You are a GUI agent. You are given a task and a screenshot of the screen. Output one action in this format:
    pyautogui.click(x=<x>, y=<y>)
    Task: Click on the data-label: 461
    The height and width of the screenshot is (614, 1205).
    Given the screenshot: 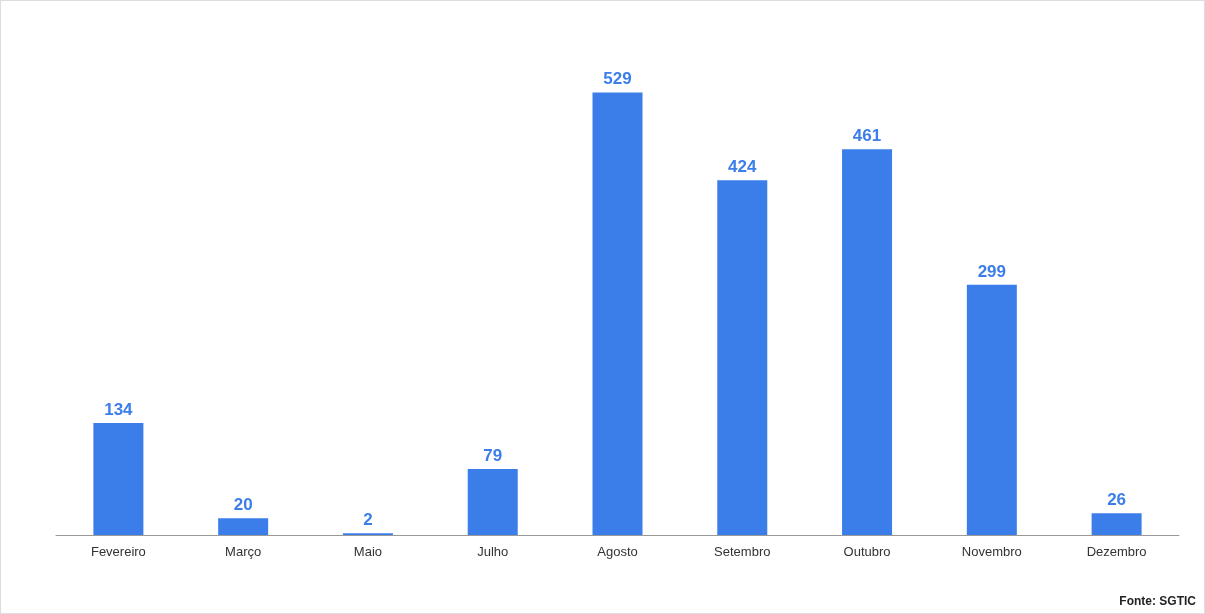 What is the action you would take?
    pyautogui.click(x=867, y=136)
    